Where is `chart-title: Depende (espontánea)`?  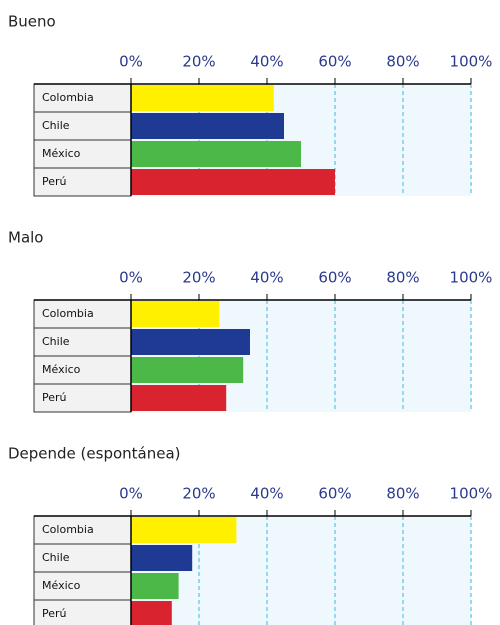
chart-title: Depende (espontánea) is located at coordinates (94, 454).